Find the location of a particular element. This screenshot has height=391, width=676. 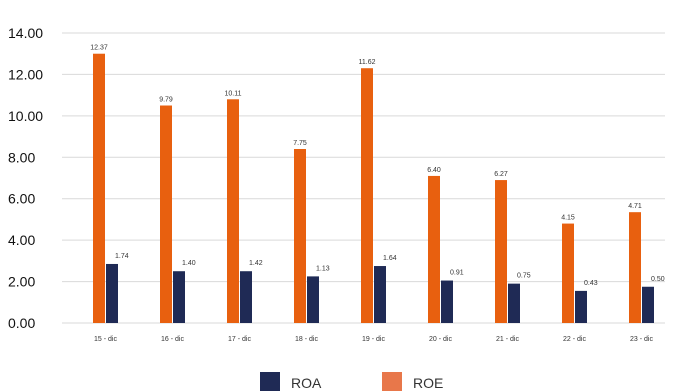

data-label-roe: 6.40 is located at coordinates (434, 170).